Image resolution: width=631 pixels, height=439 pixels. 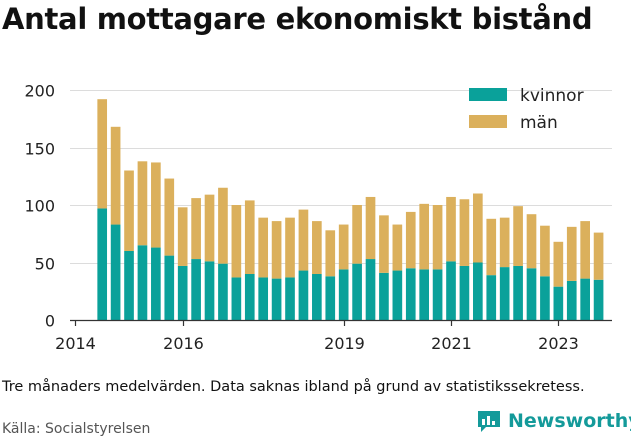 What do you see at coordinates (552, 96) in the screenshot?
I see `legend-label: kvinnor` at bounding box center [552, 96].